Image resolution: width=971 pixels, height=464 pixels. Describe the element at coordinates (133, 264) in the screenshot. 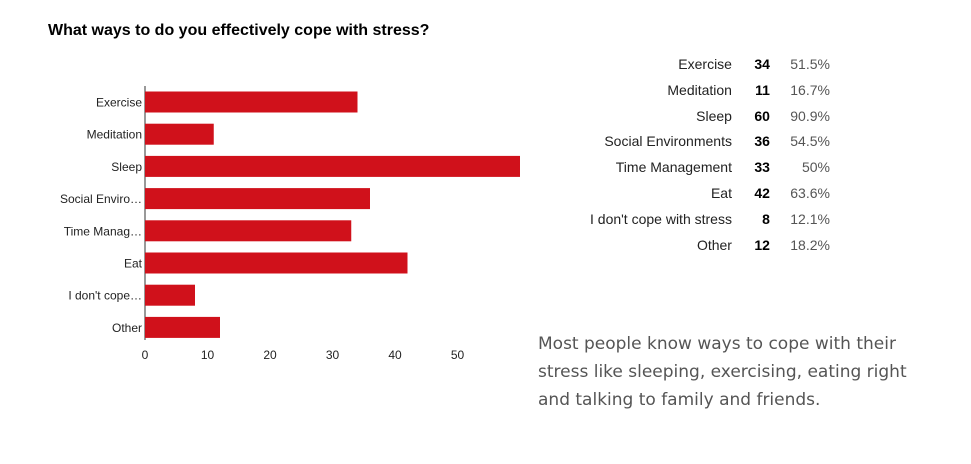

I see `category-label: Eat` at that location.